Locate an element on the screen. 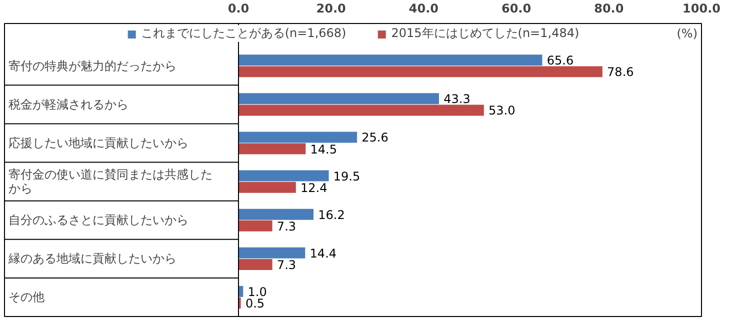  x-tick-label: 20.0 is located at coordinates (331, 9).